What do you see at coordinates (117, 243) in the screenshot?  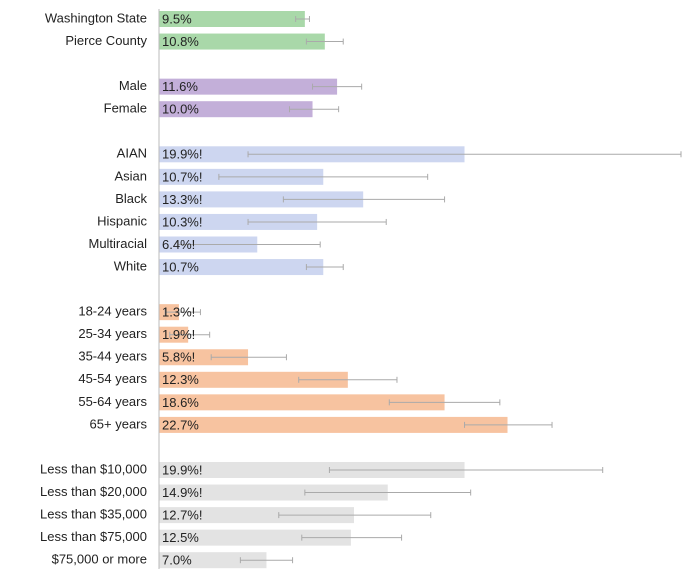 I see `category-label: Multiracial` at bounding box center [117, 243].